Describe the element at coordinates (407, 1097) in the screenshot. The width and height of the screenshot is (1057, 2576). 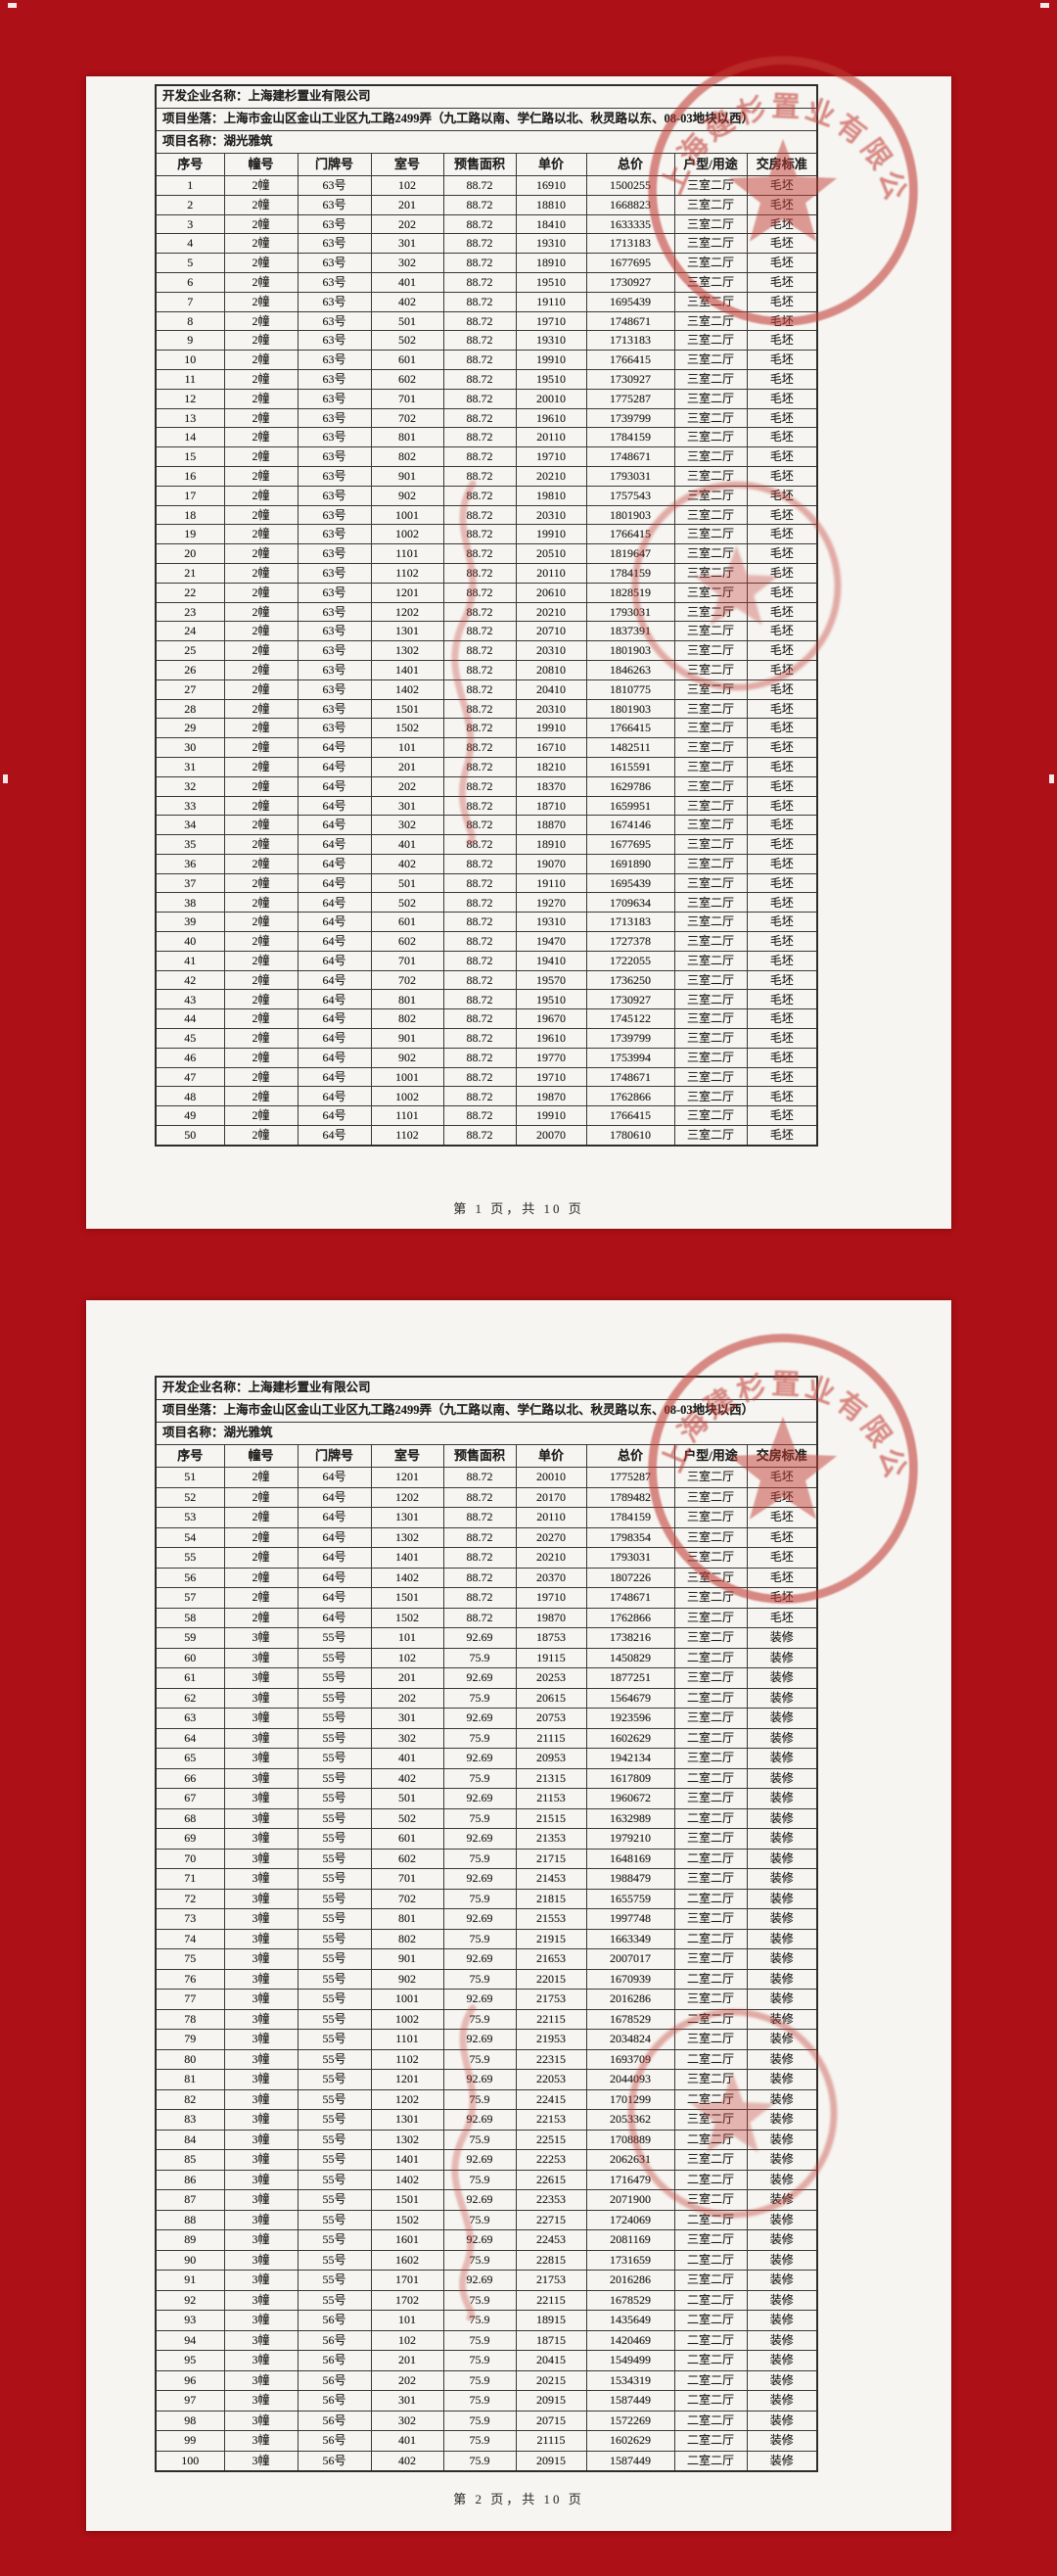
I see `cell-room: 1002` at that location.